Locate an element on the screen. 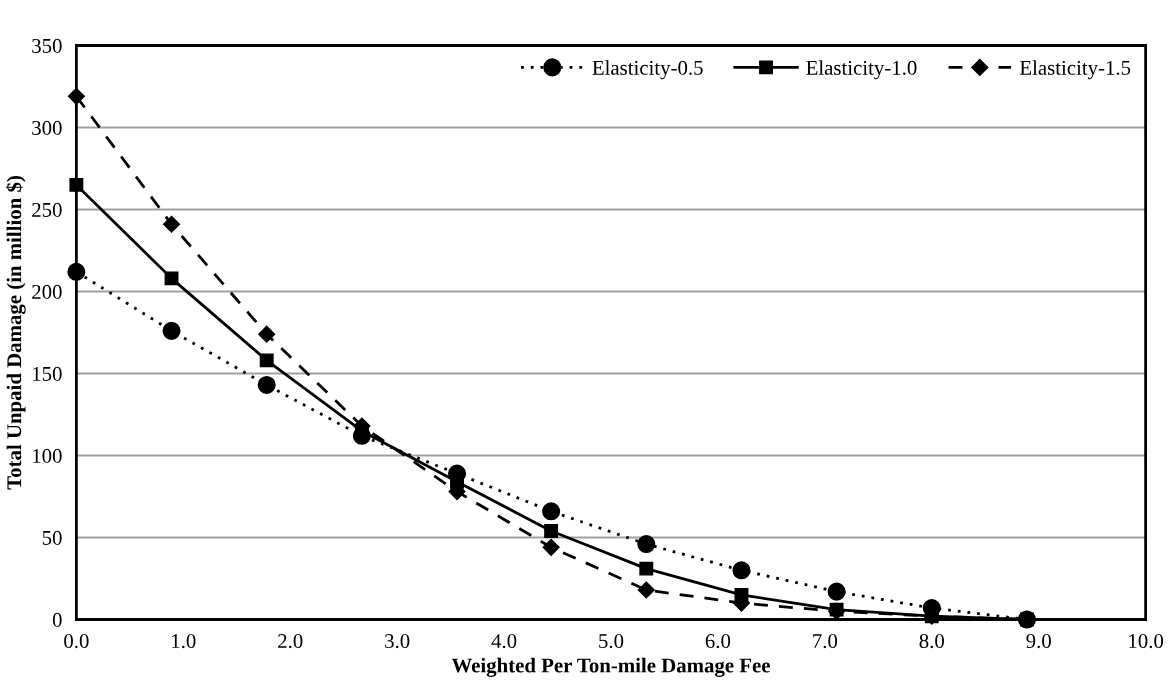  y-tick-label: 300 is located at coordinates (47, 127).